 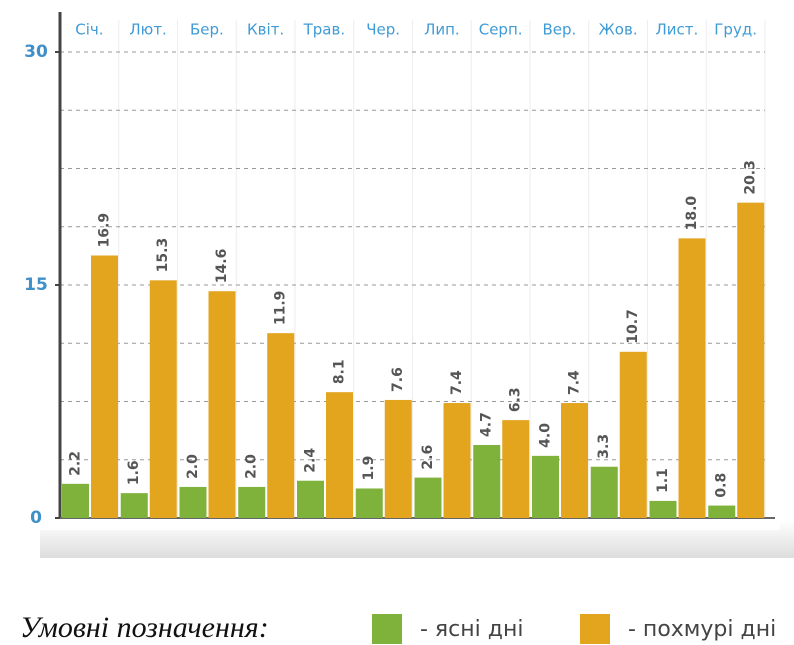 I want to click on x-tick-label: Вер., so click(x=559, y=30).